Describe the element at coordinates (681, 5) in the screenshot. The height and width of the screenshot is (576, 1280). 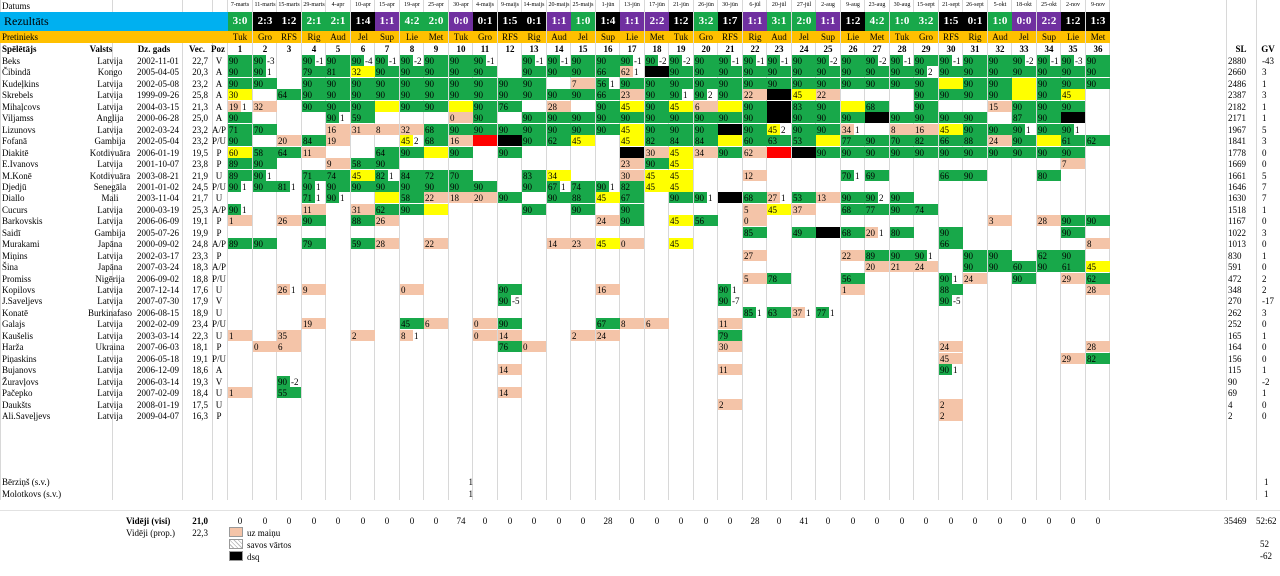
I see `date-cell: 21-jūn` at that location.